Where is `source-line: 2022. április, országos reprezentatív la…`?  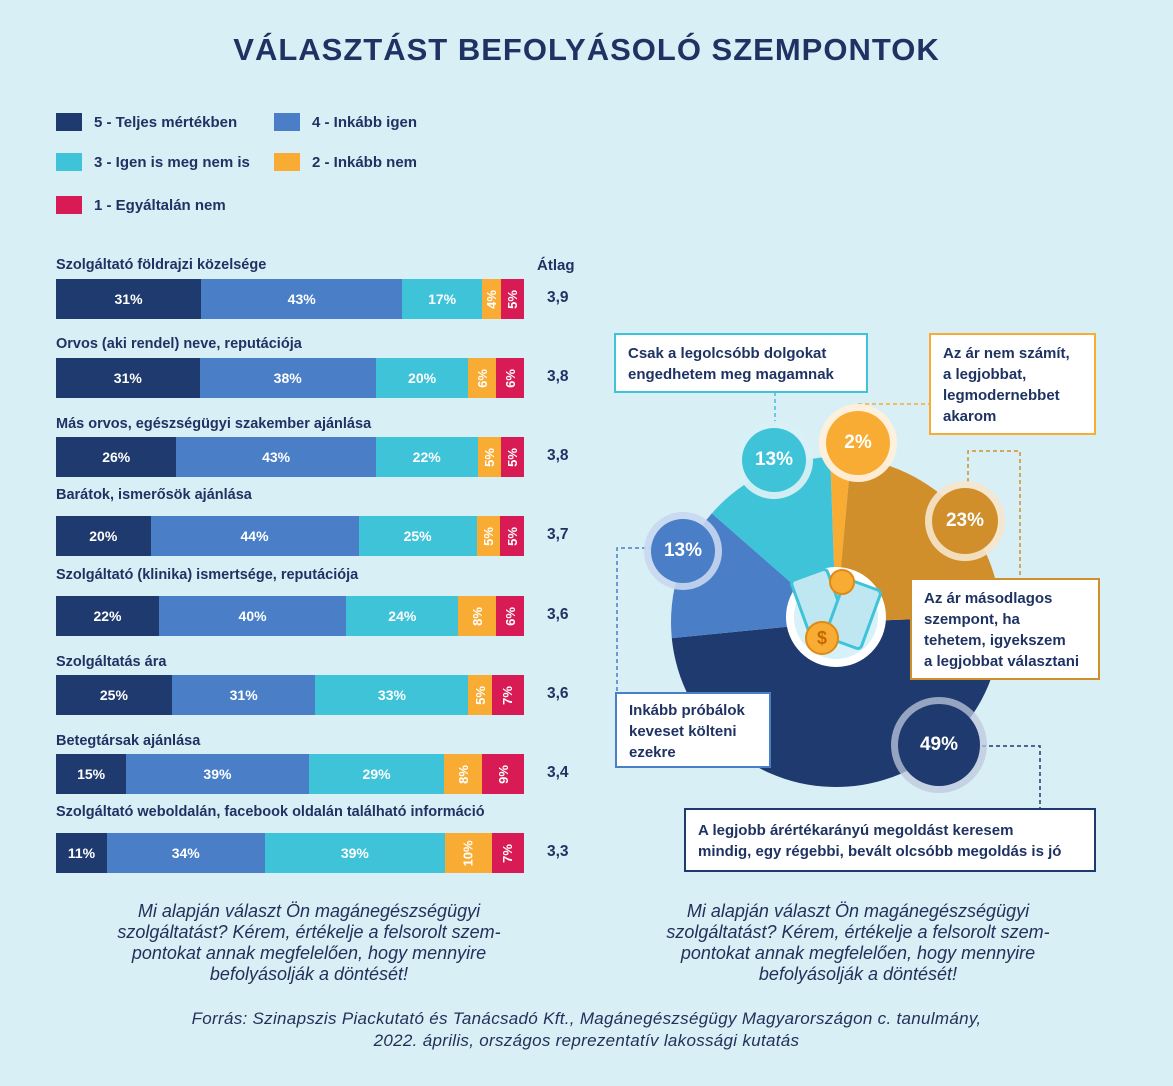
source-line: 2022. április, országos reprezentatív la… is located at coordinates (586, 1040).